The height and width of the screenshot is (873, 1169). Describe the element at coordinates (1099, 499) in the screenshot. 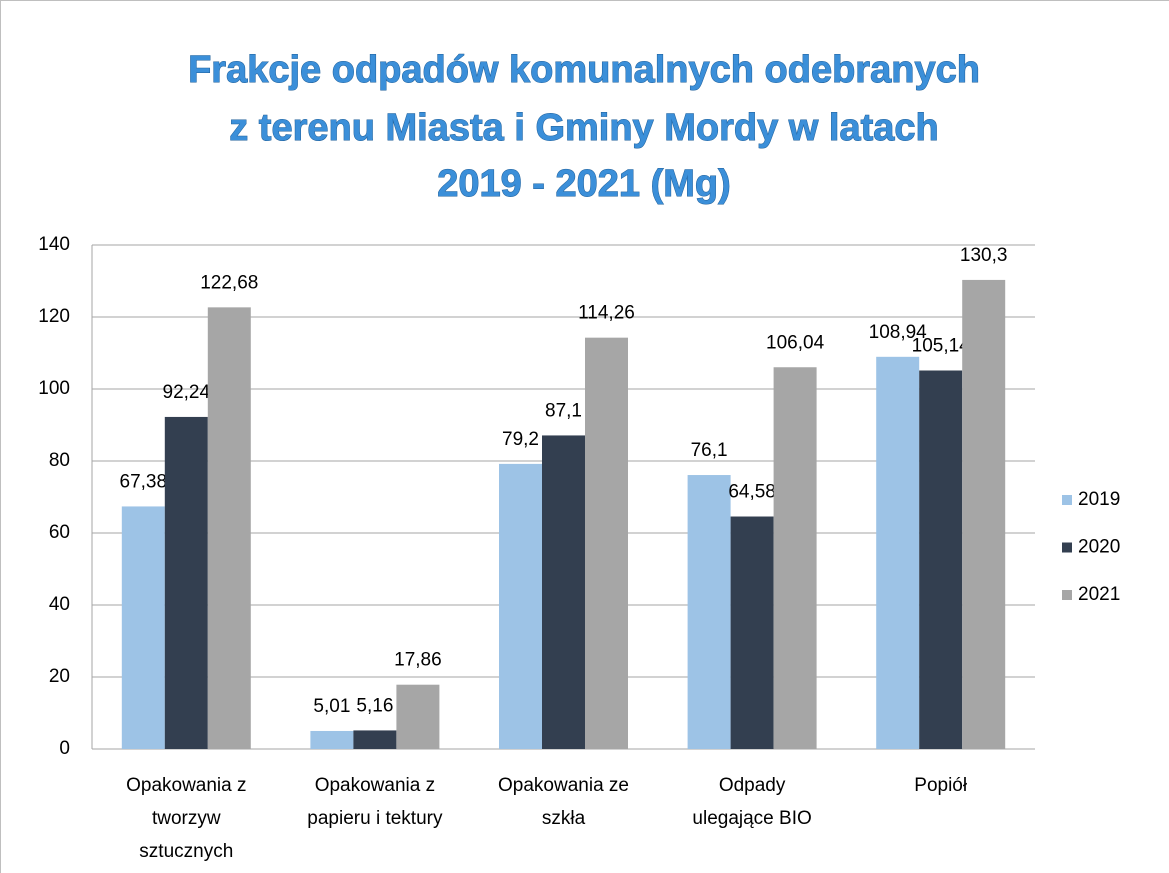

I see `legend-label: 2019` at that location.